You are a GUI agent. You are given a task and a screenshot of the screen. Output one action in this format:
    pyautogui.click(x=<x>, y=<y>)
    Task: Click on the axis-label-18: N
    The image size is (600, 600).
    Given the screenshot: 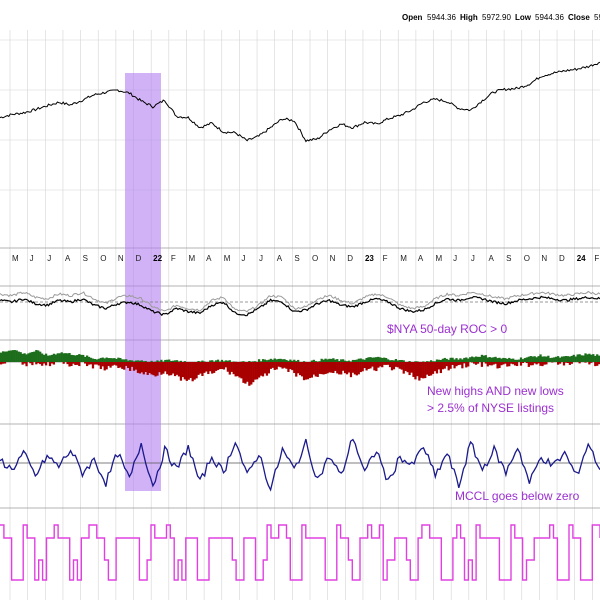 What is the action you would take?
    pyautogui.click(x=333, y=258)
    